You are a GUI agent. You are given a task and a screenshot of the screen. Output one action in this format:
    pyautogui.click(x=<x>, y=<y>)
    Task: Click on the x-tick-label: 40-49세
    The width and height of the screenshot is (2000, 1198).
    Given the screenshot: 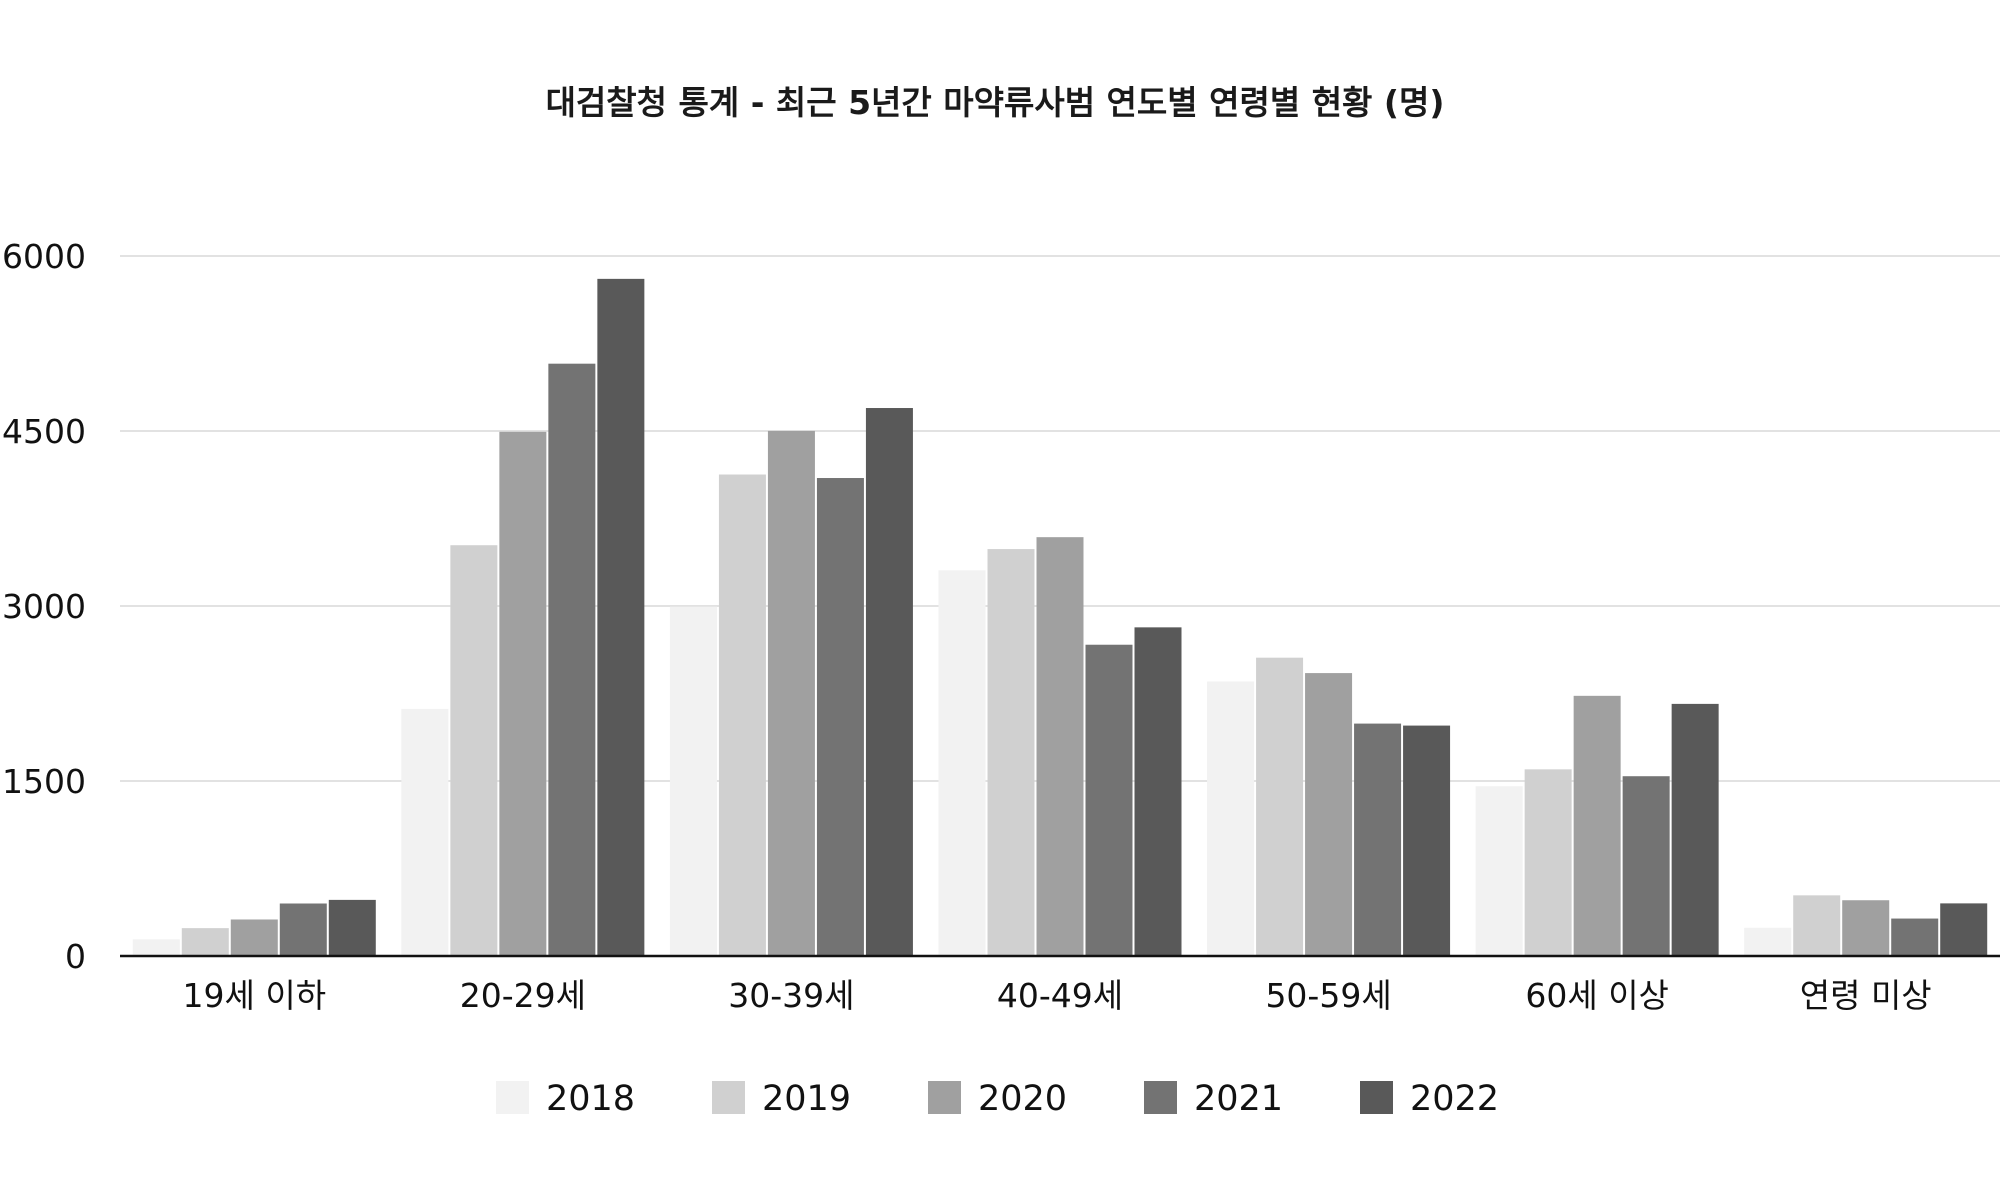 What is the action you would take?
    pyautogui.click(x=1060, y=995)
    